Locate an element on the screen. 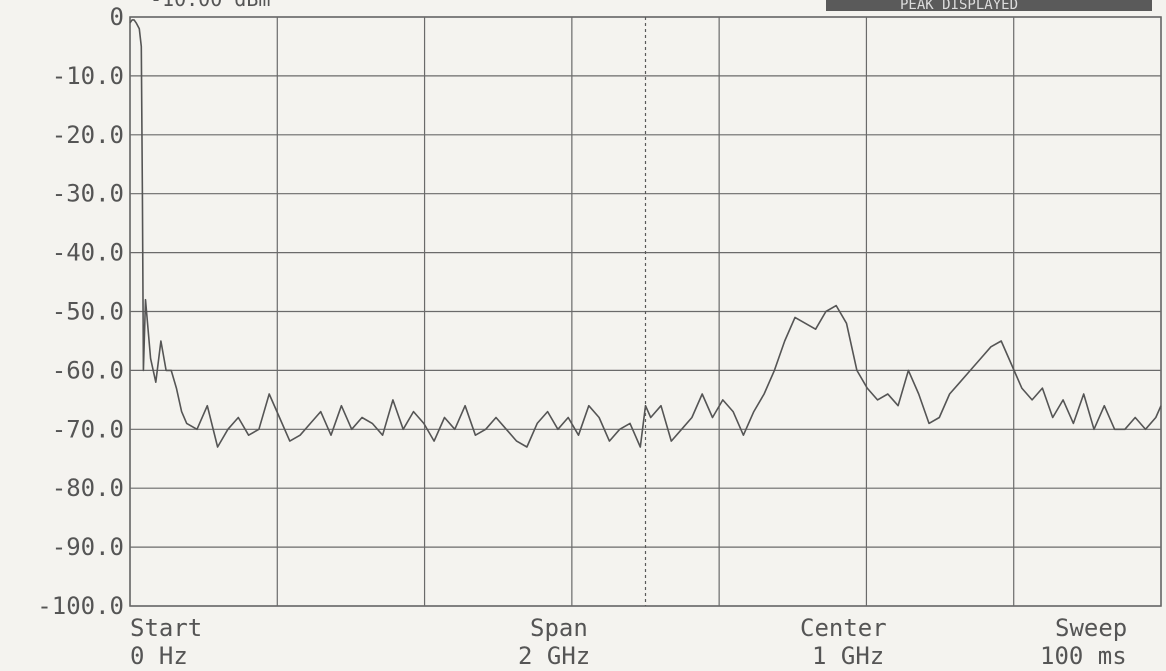 The image size is (1166, 671). footer-span: Span 2 GHz is located at coordinates (554, 642).